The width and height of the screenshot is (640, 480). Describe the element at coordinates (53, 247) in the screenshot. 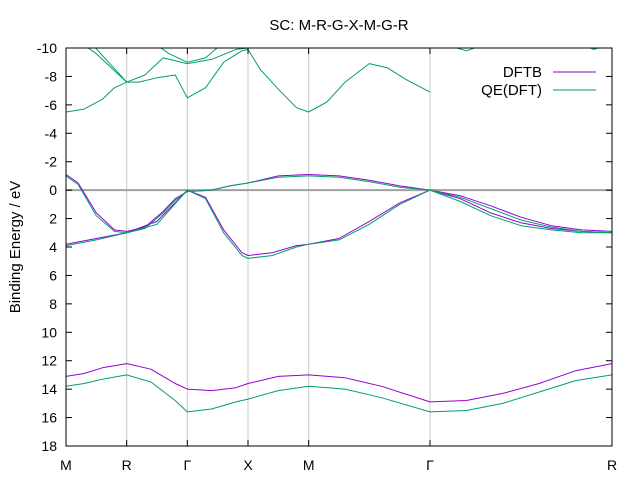

I see `y-tick-label-7: 4` at that location.